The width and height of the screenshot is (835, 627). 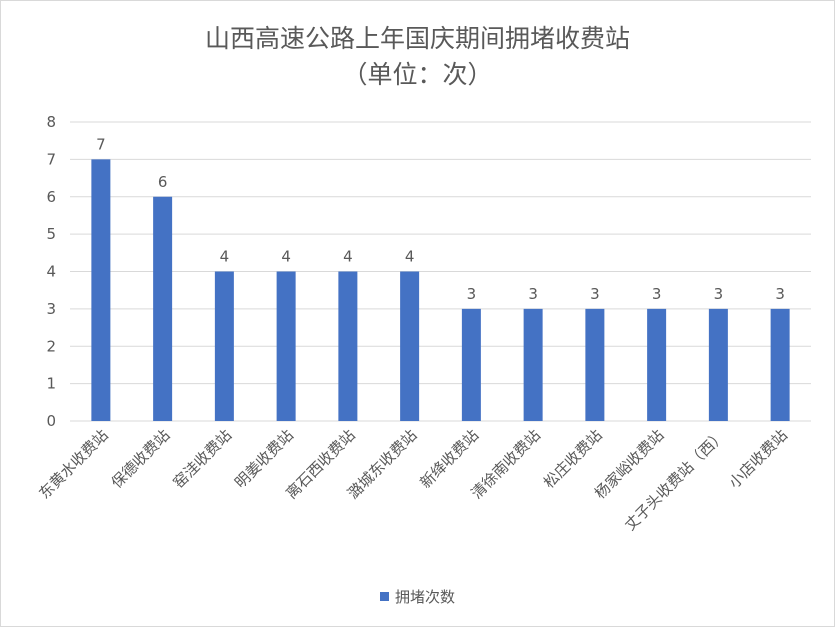 What do you see at coordinates (141, 459) in the screenshot?
I see `x-category-label: 保德收费站` at bounding box center [141, 459].